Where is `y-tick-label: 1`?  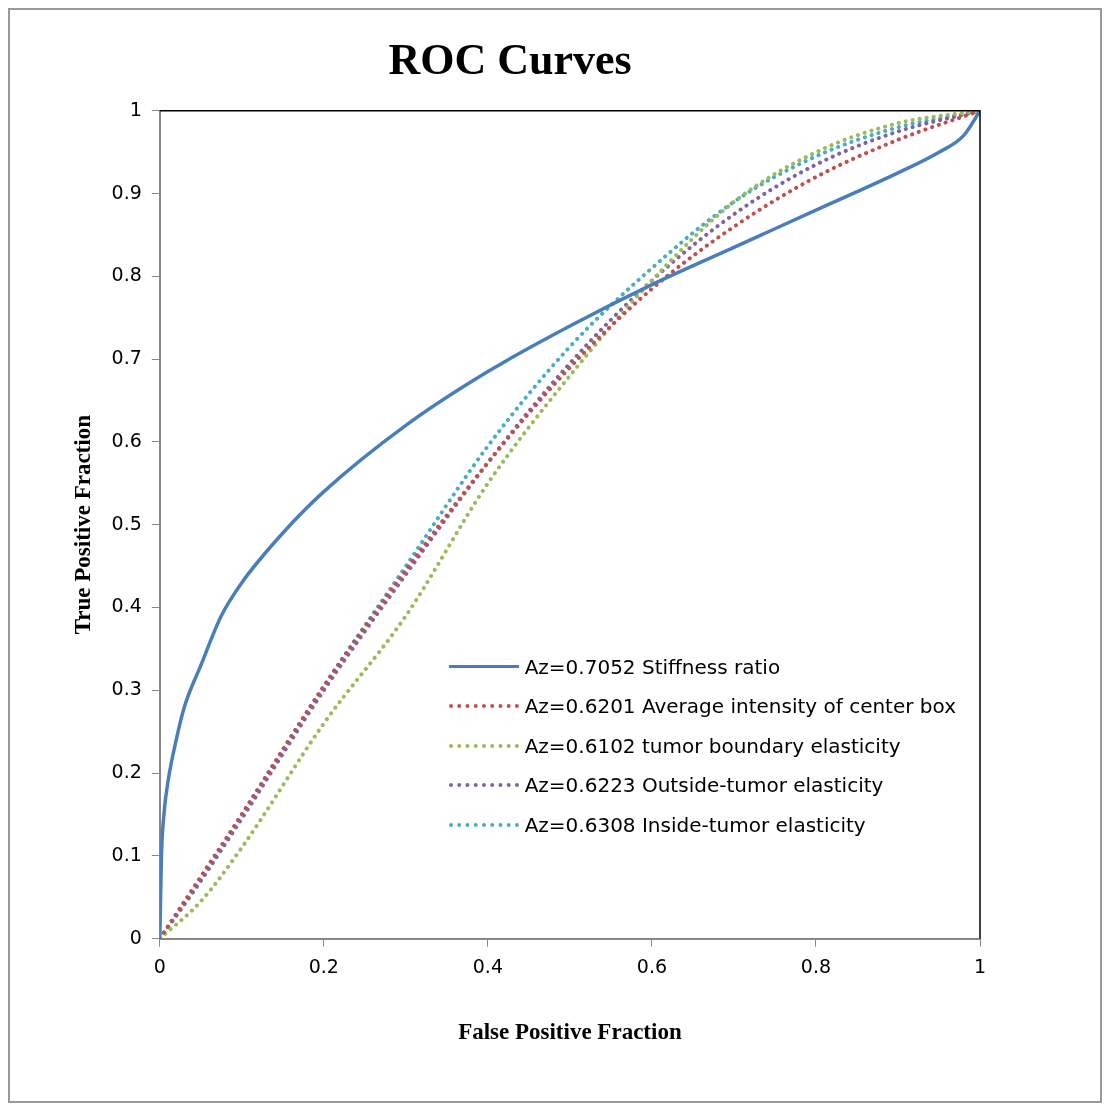
y-tick-label: 1 is located at coordinates (135, 108).